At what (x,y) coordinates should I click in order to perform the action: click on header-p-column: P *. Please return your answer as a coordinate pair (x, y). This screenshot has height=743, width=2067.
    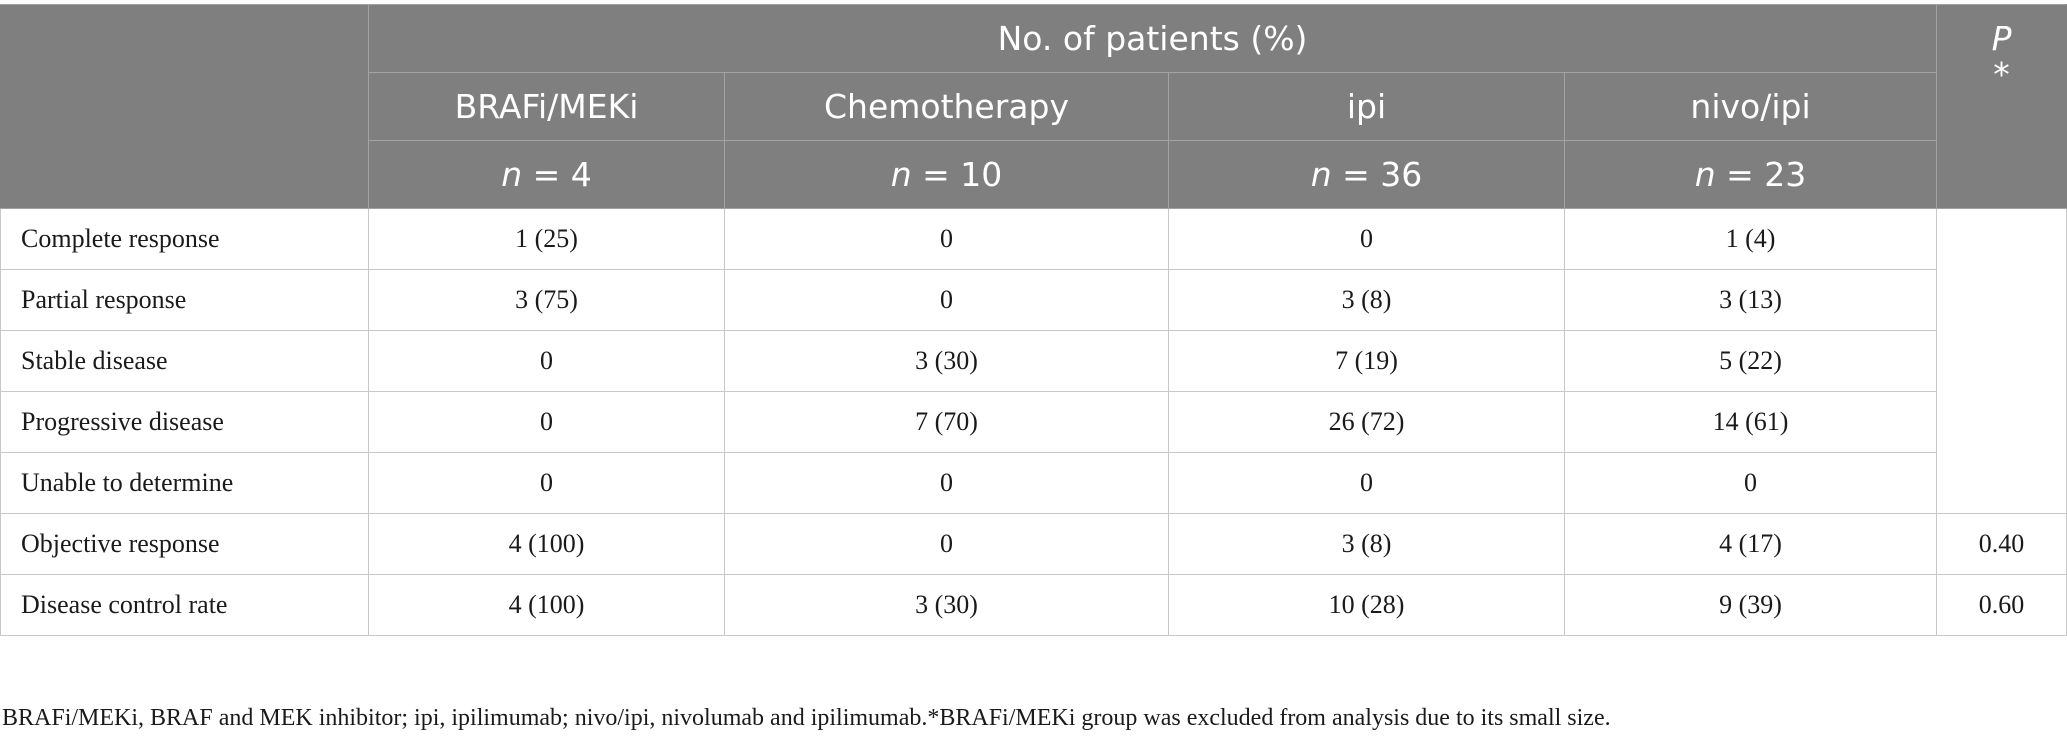
    Looking at the image, I should click on (2001, 106).